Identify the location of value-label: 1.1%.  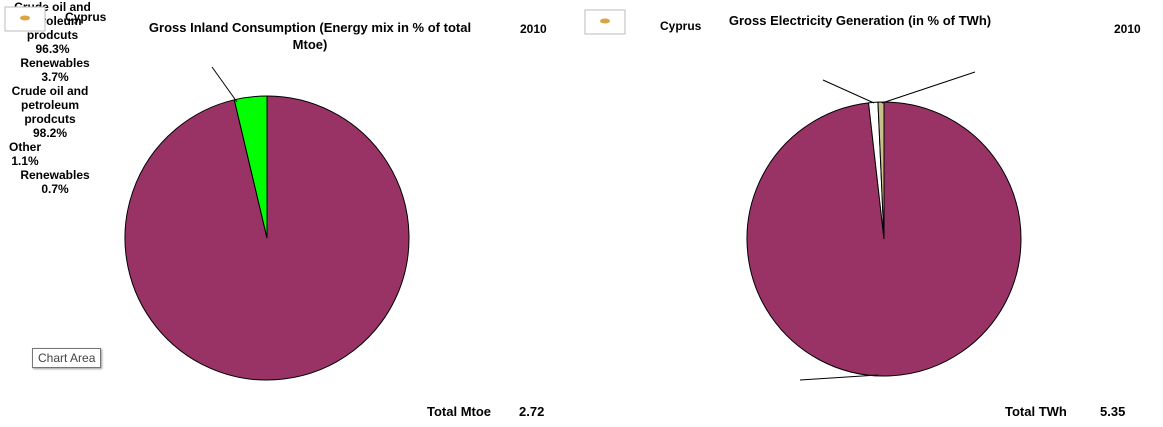
(25, 161).